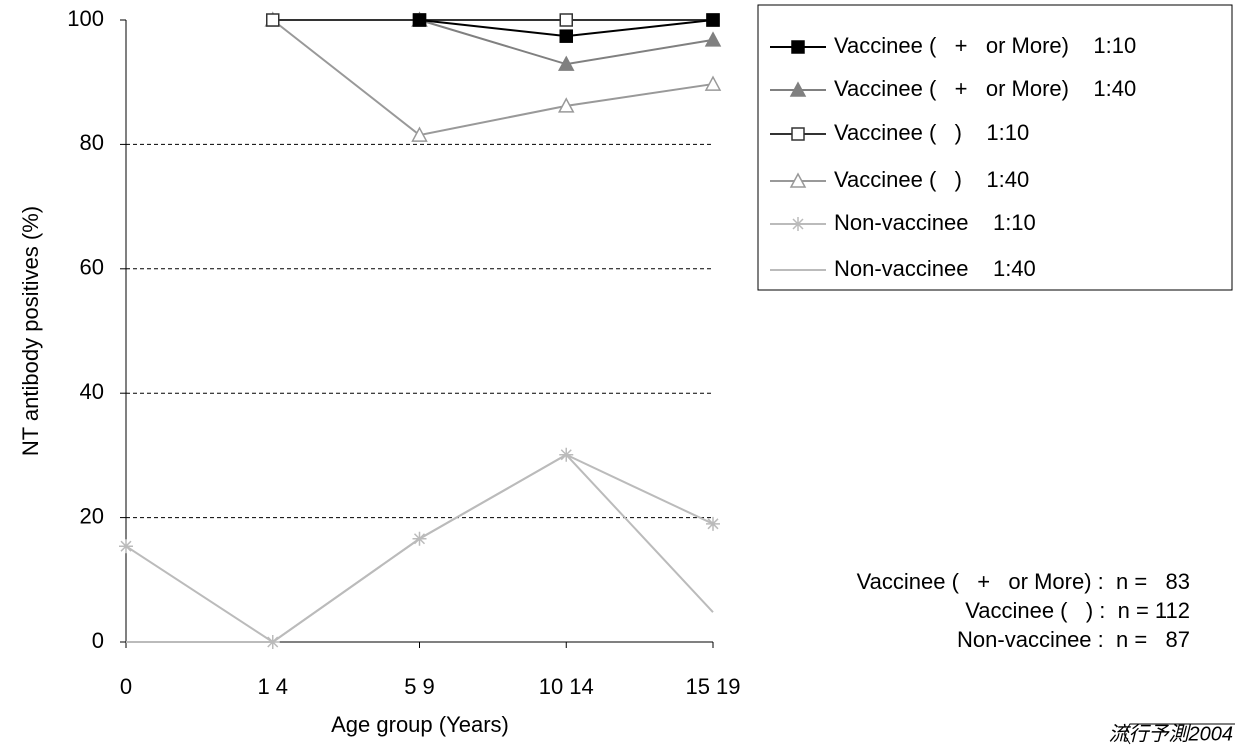  What do you see at coordinates (1073, 639) in the screenshot?
I see `note: Non-vaccinee : n = 87` at bounding box center [1073, 639].